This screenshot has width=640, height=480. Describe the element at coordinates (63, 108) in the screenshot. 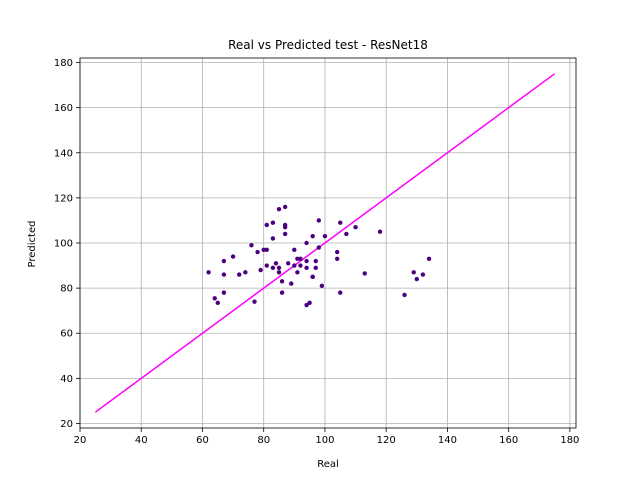

I see `y-tick-label: 160` at that location.